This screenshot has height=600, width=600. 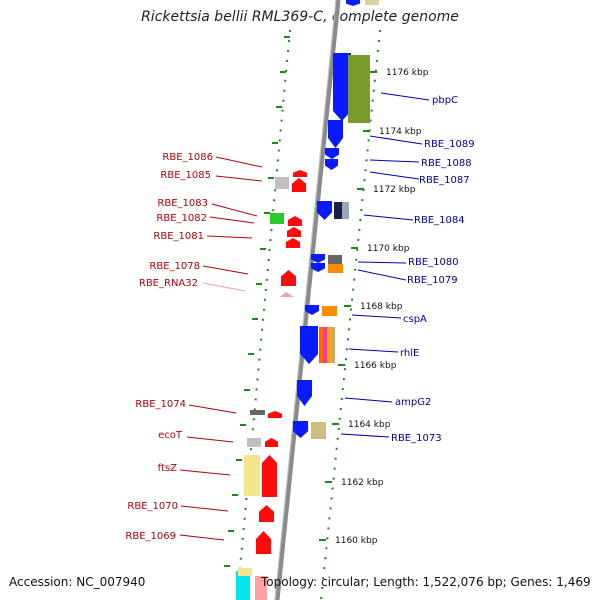 What do you see at coordinates (439, 220) in the screenshot?
I see `gene-label-right: RBE_1084` at bounding box center [439, 220].